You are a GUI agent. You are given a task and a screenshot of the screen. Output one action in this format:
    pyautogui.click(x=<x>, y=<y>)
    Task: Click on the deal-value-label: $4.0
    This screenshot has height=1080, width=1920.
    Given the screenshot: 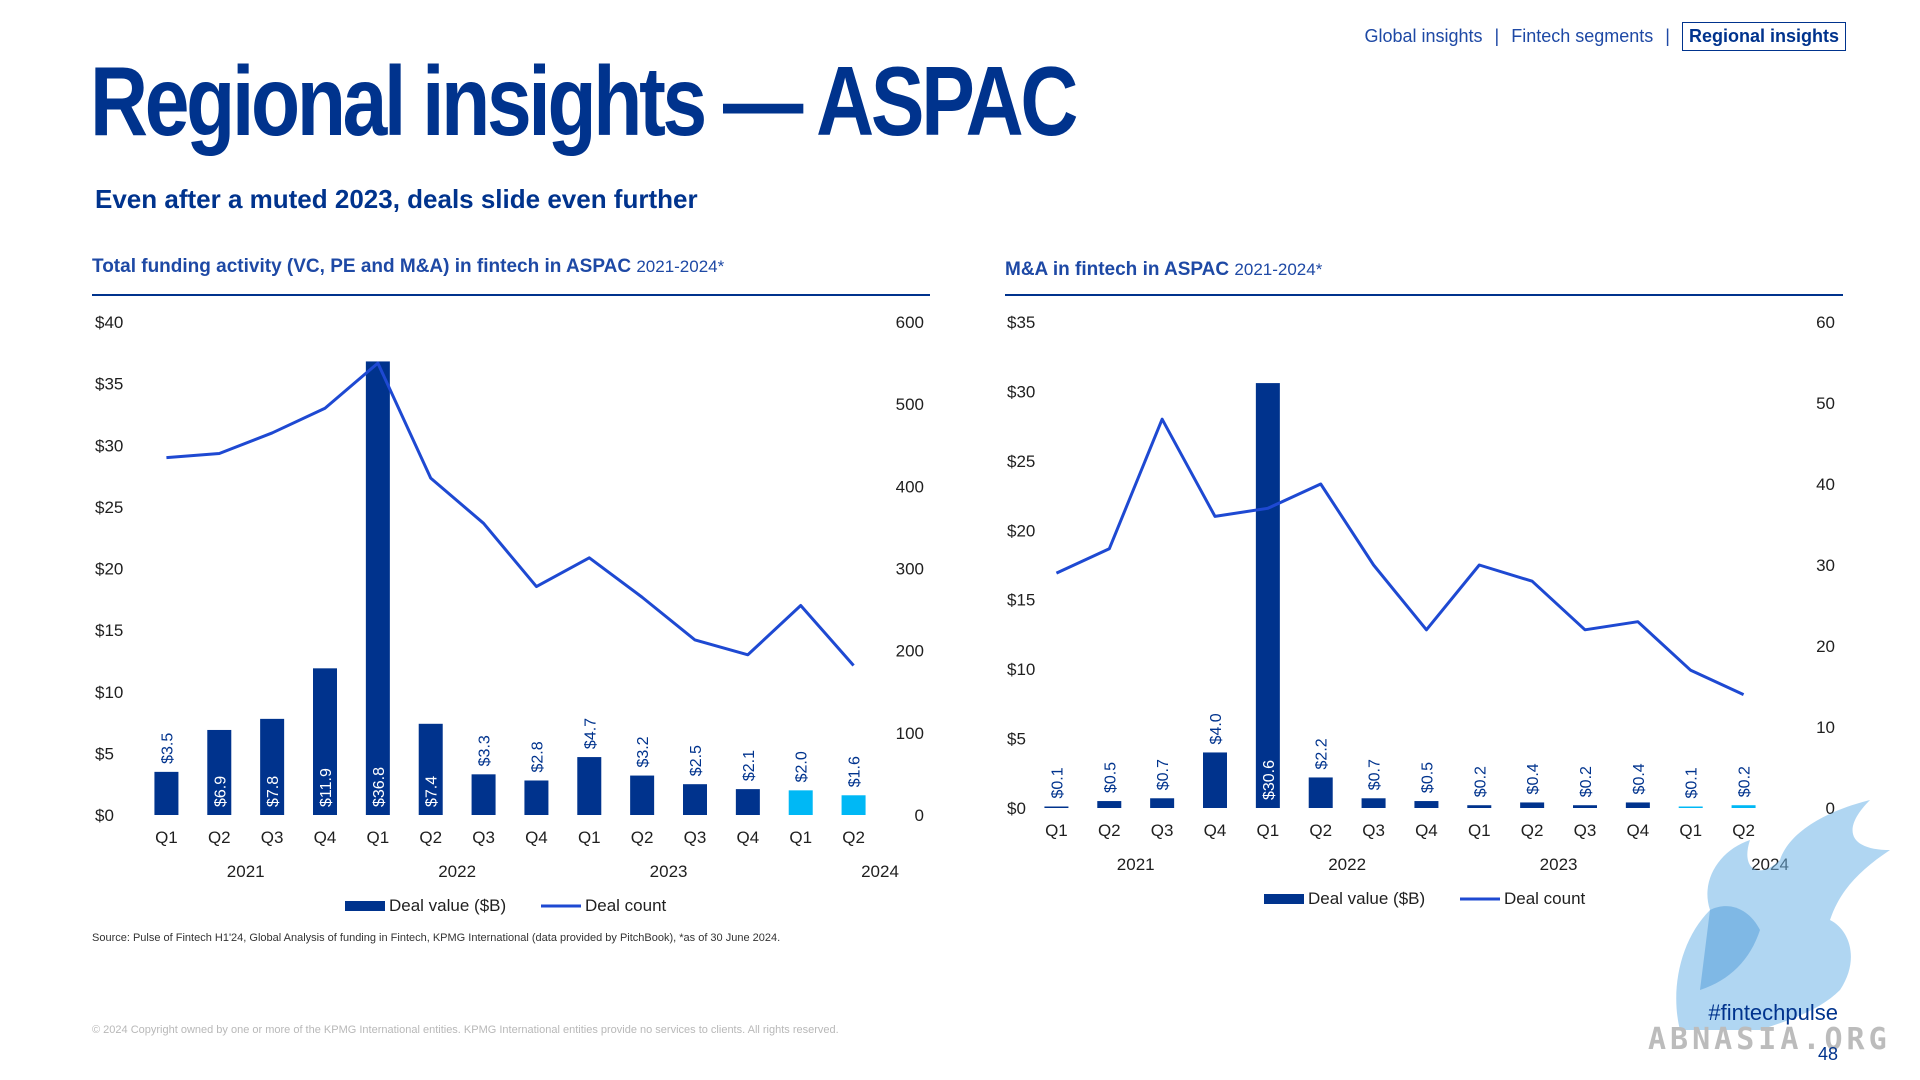 What is the action you would take?
    pyautogui.click(x=1216, y=728)
    